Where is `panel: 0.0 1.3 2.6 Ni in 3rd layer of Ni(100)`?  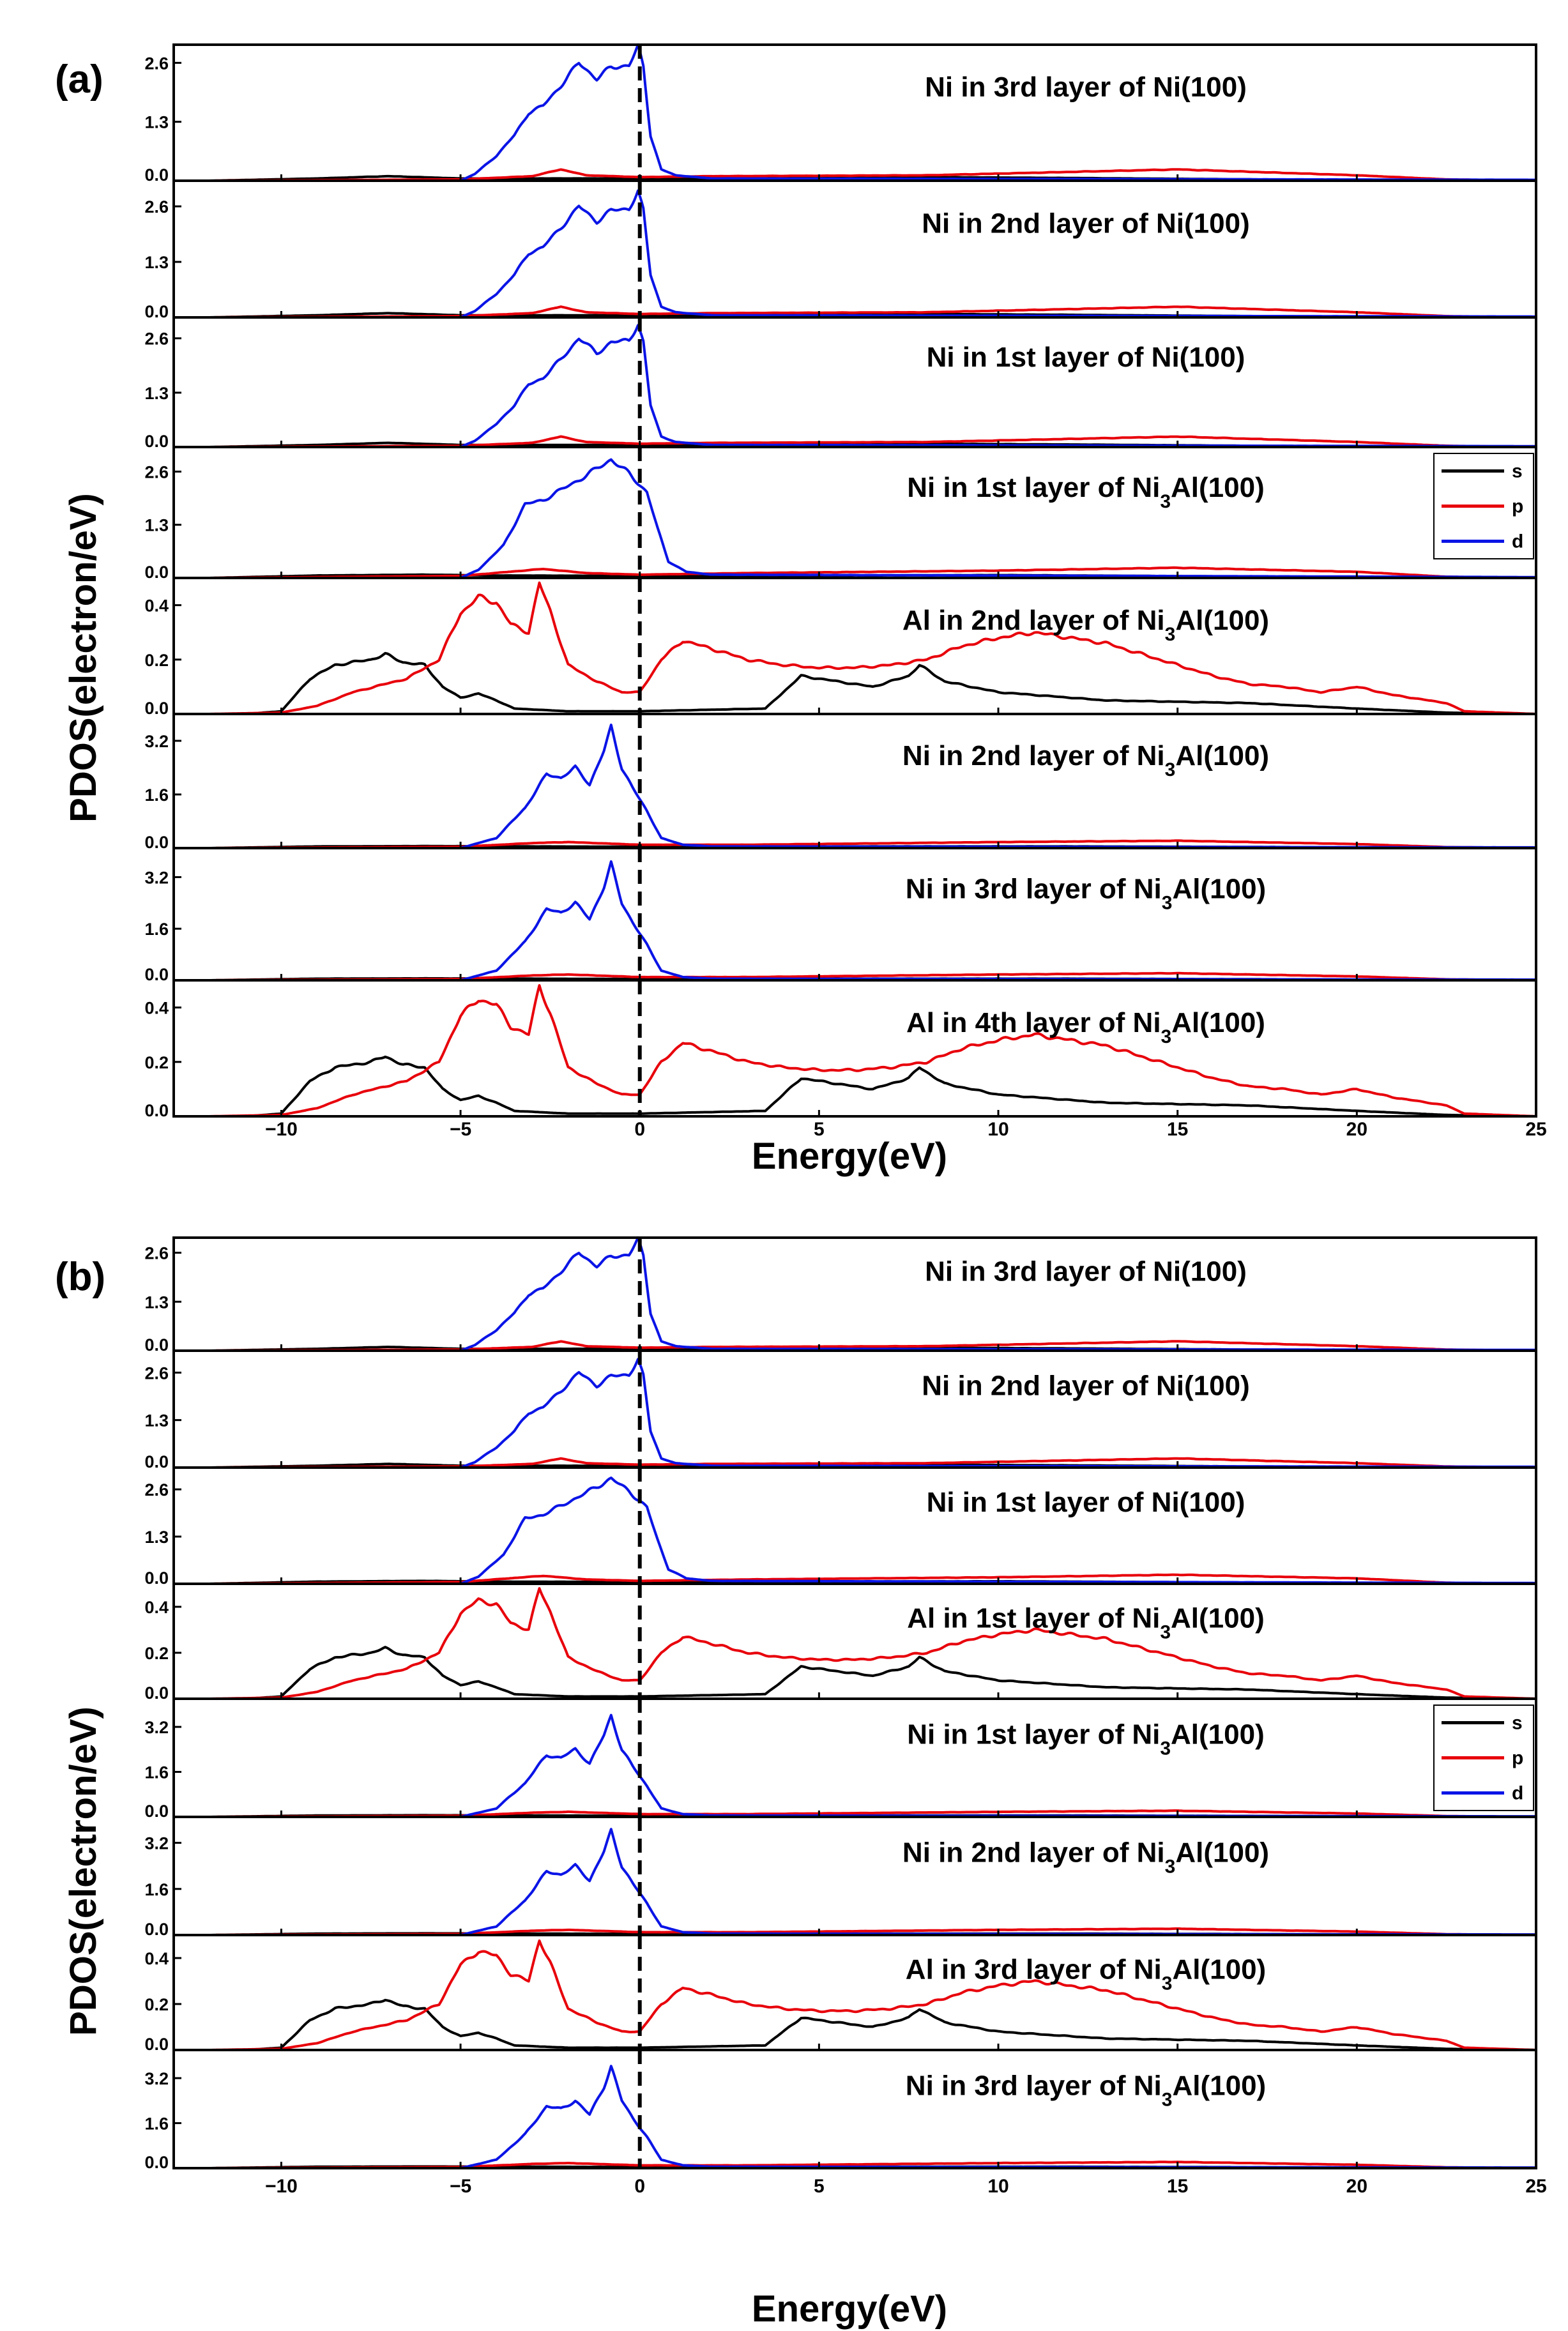 panel: 0.0 1.3 2.6 Ni in 3rd layer of Ni(100) is located at coordinates (840, 1295).